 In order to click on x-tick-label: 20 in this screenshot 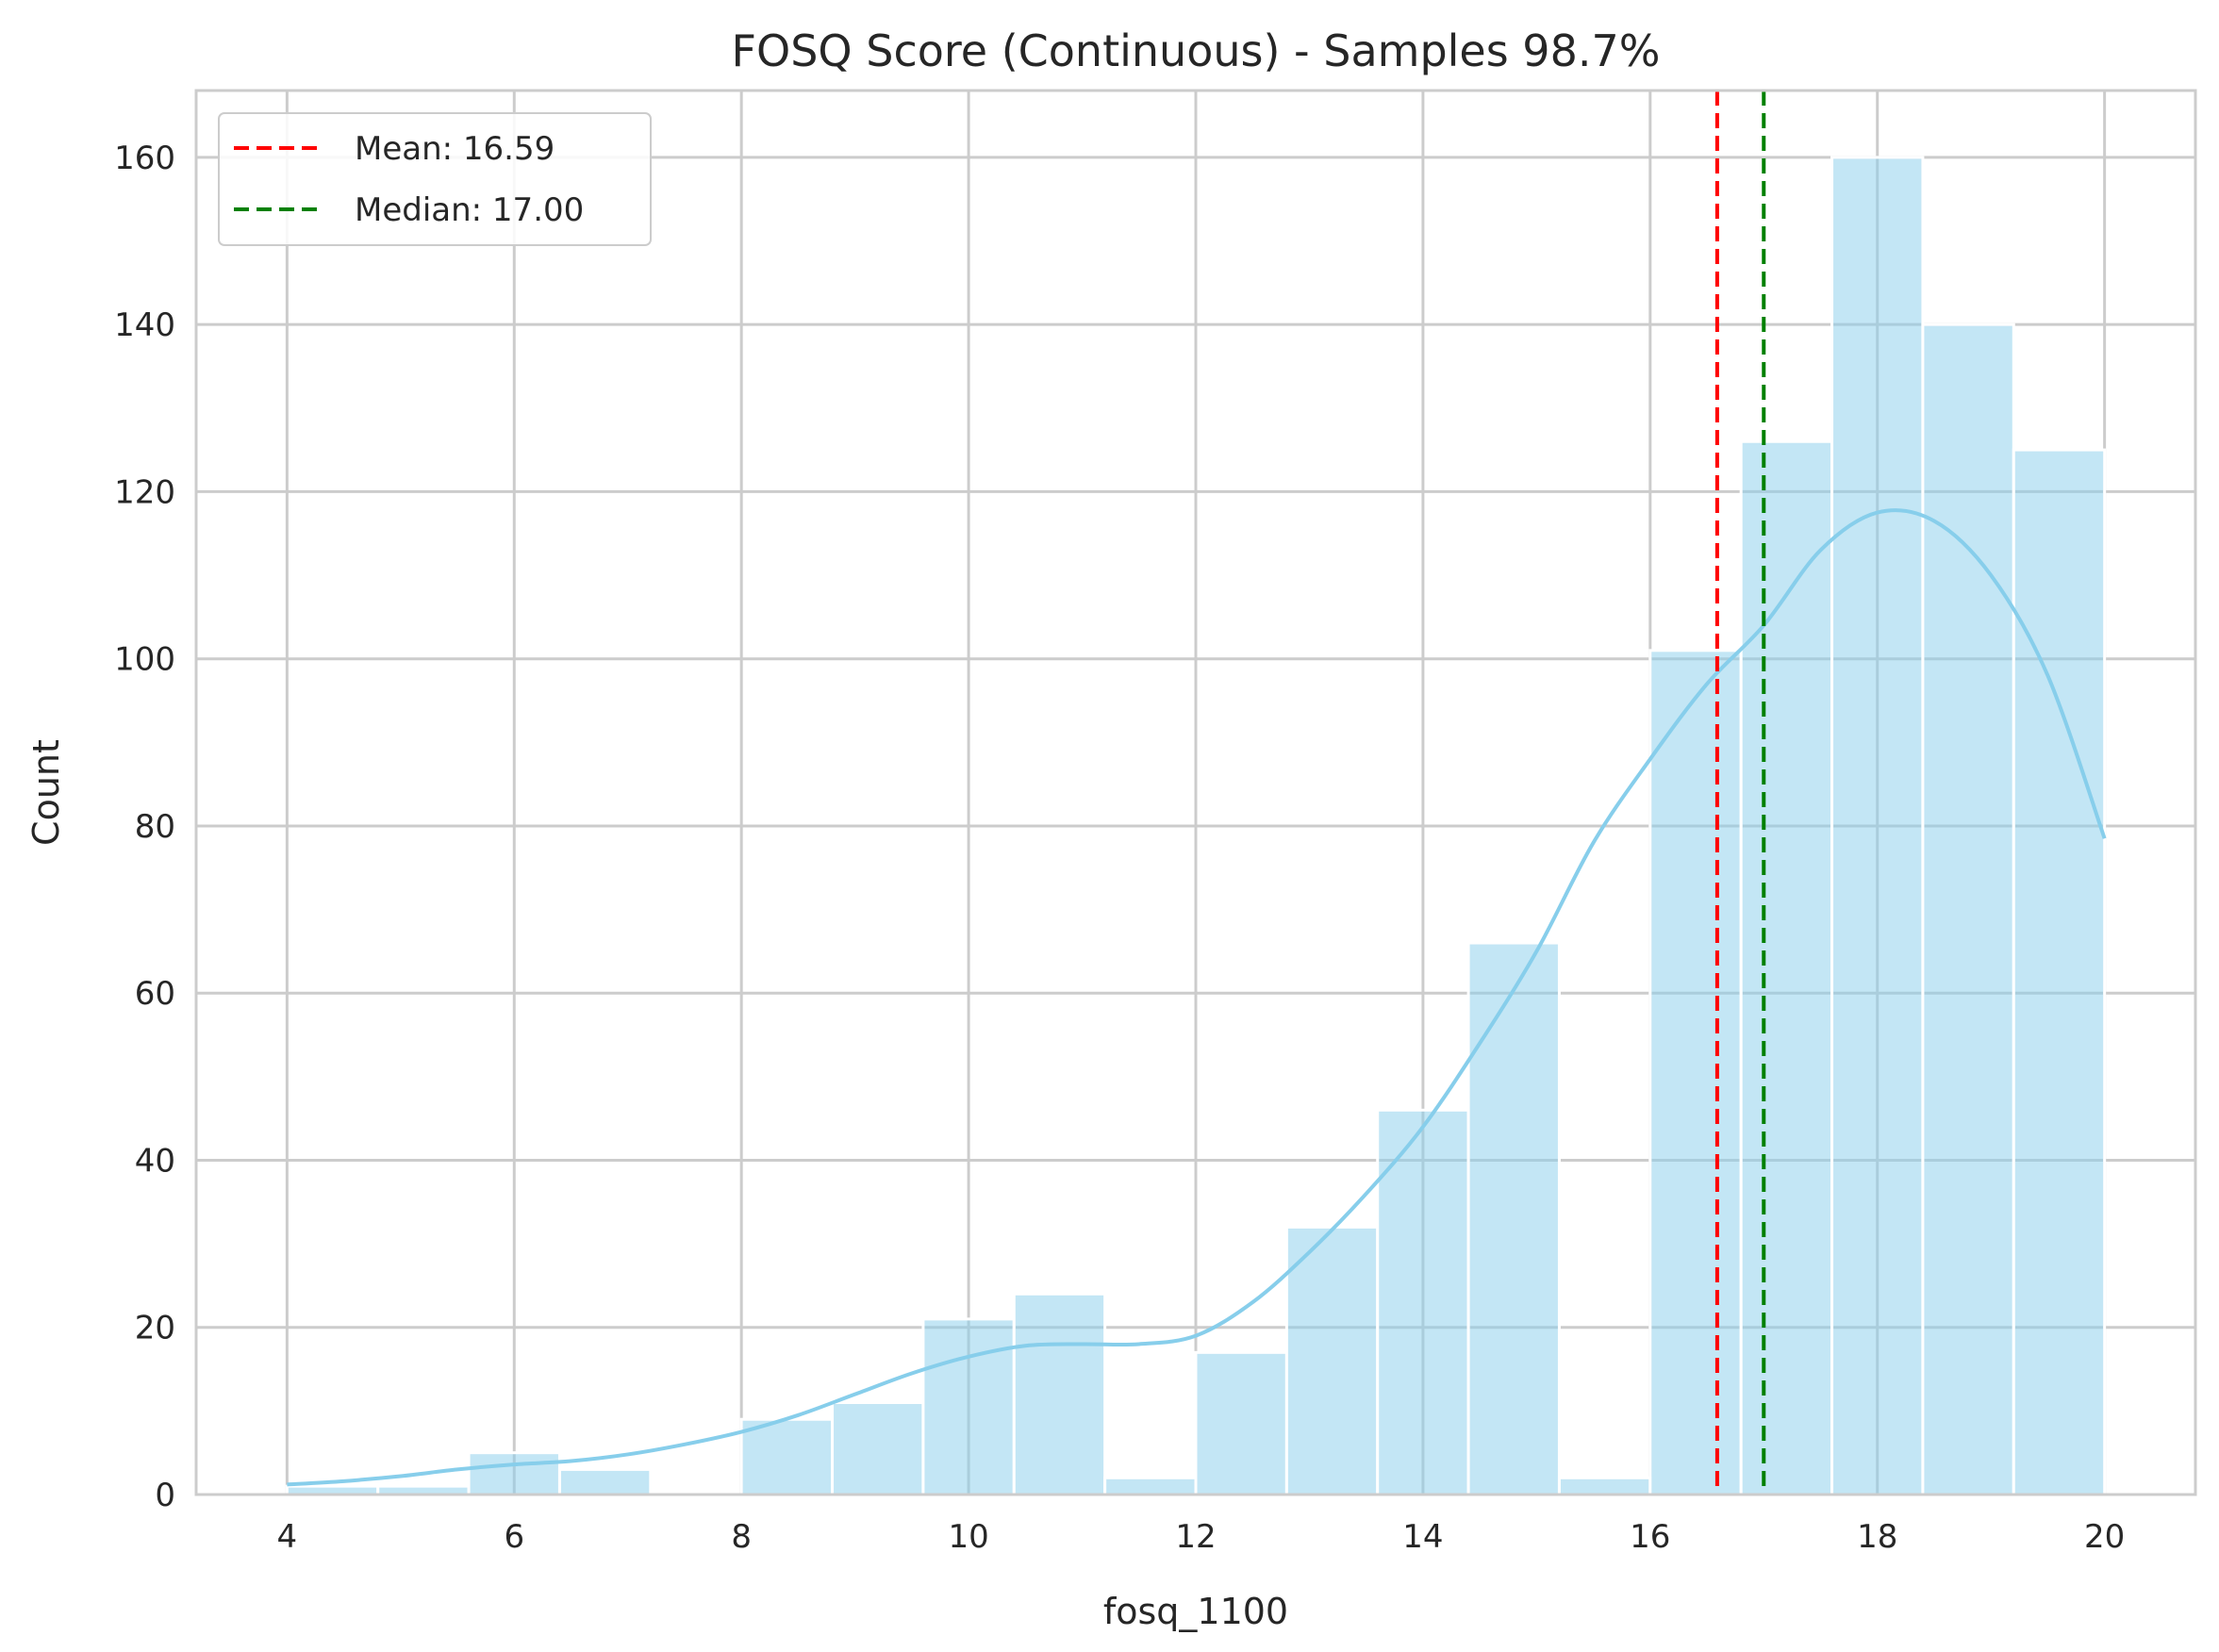, I will do `click(2104, 1537)`.